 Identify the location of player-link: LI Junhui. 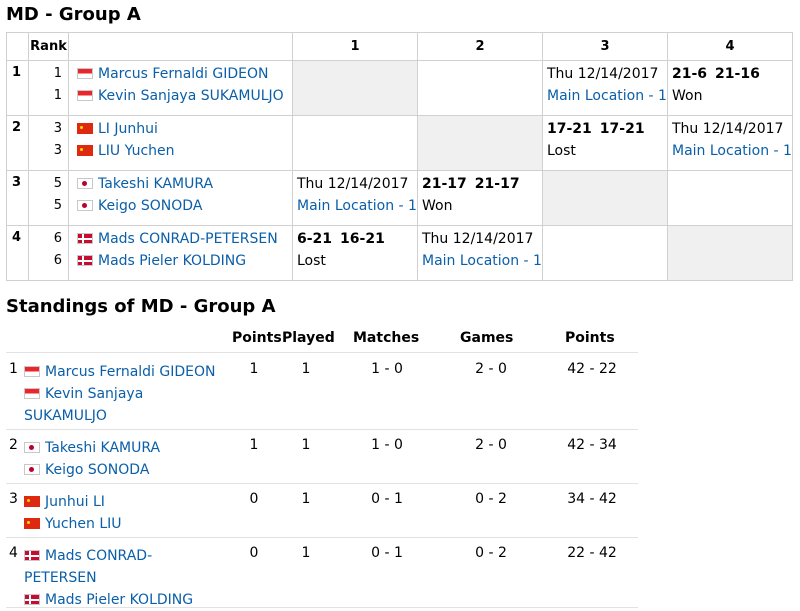
(128, 129).